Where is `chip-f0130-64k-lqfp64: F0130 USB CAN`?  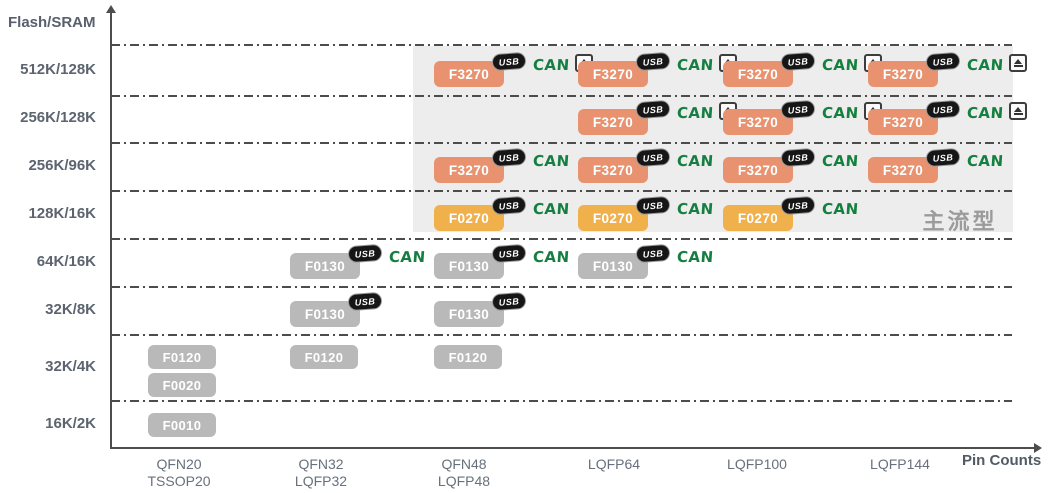
chip-f0130-64k-lqfp64: F0130 USB CAN is located at coordinates (646, 261).